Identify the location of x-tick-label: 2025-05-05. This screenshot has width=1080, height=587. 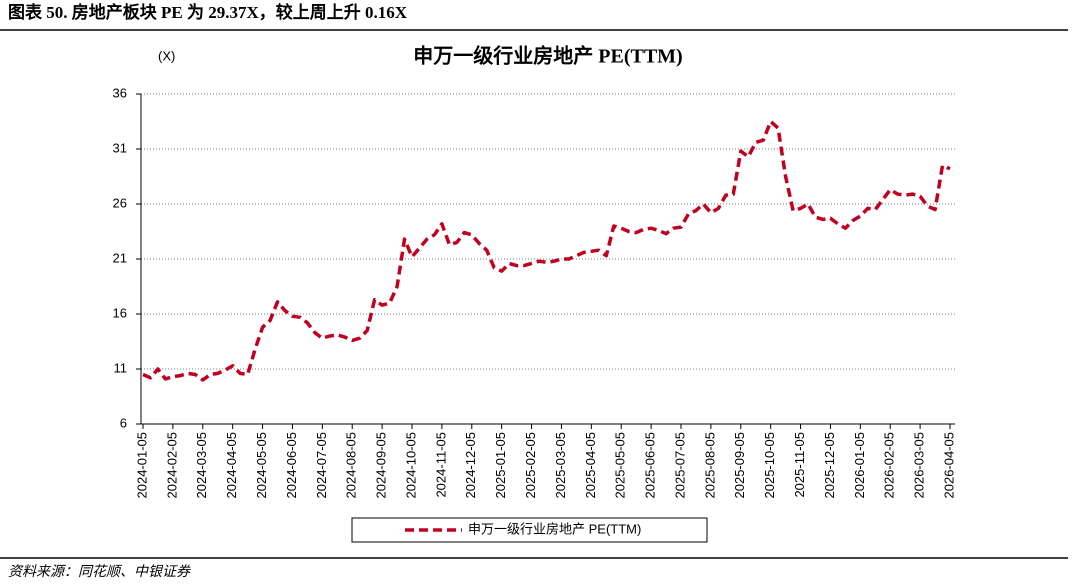
(620, 465).